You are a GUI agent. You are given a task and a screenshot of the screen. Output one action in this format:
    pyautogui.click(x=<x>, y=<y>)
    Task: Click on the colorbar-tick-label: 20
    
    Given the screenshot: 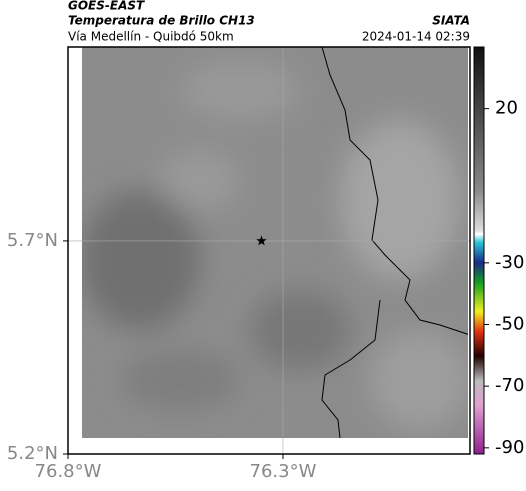 What is the action you would take?
    pyautogui.click(x=506, y=108)
    